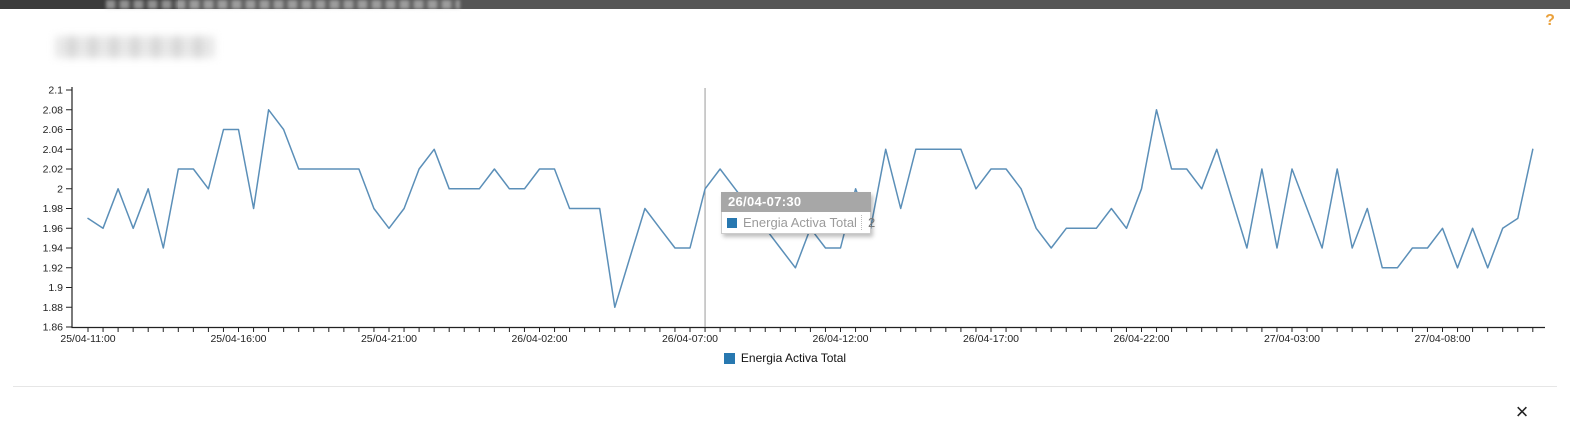 Image resolution: width=1570 pixels, height=432 pixels. Describe the element at coordinates (53, 150) in the screenshot. I see `svg-text: 2.04` at that location.